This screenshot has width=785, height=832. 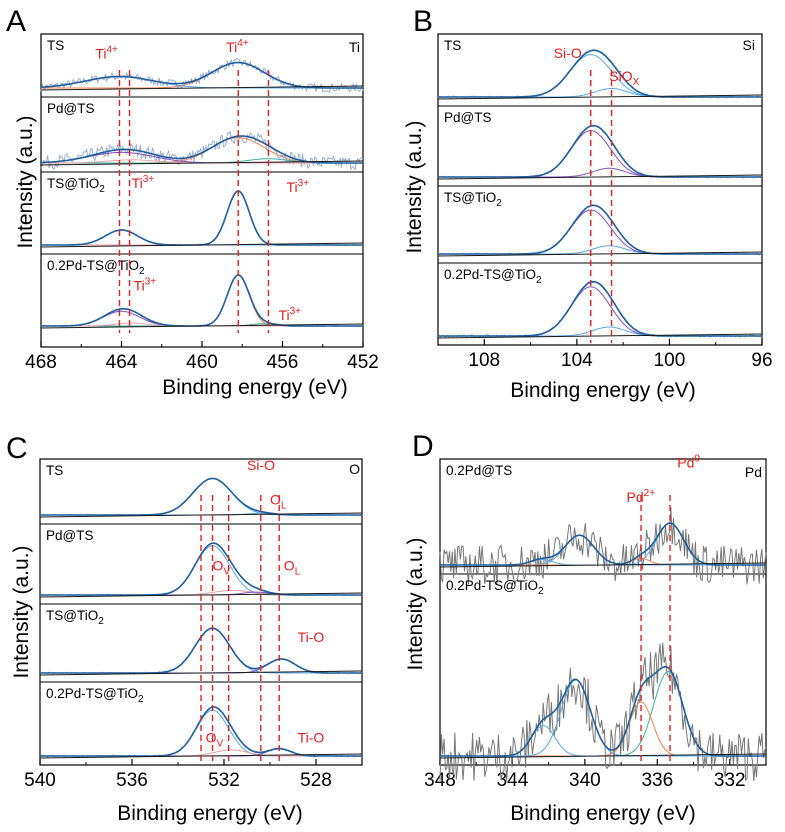 What do you see at coordinates (25, 181) in the screenshot?
I see `panel-a-ylabel: Intensity (a.u.)` at bounding box center [25, 181].